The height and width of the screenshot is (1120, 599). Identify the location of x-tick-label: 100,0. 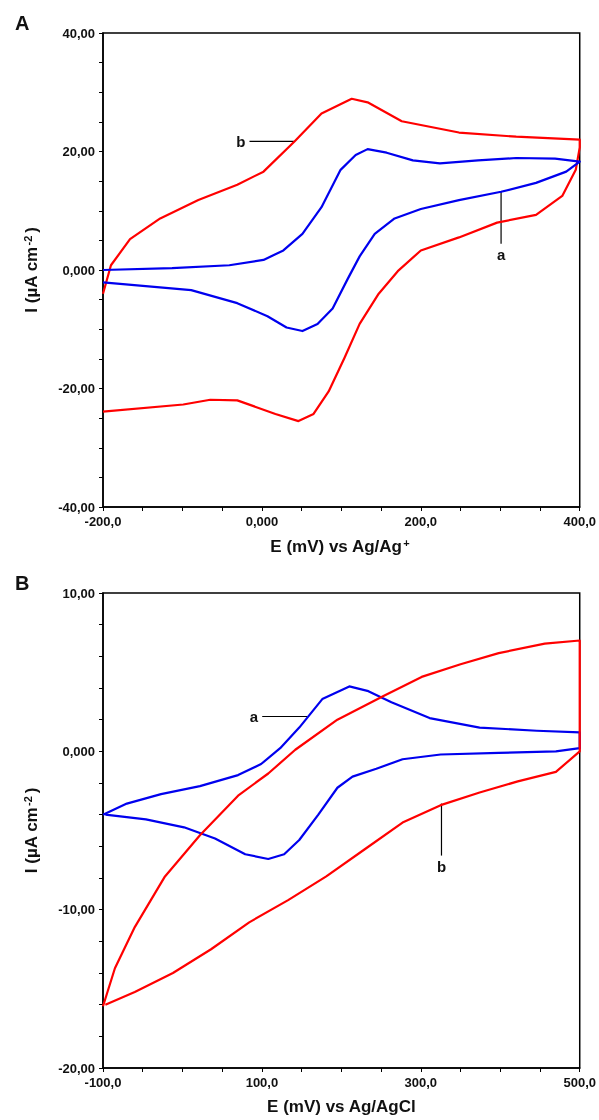
(262, 1082).